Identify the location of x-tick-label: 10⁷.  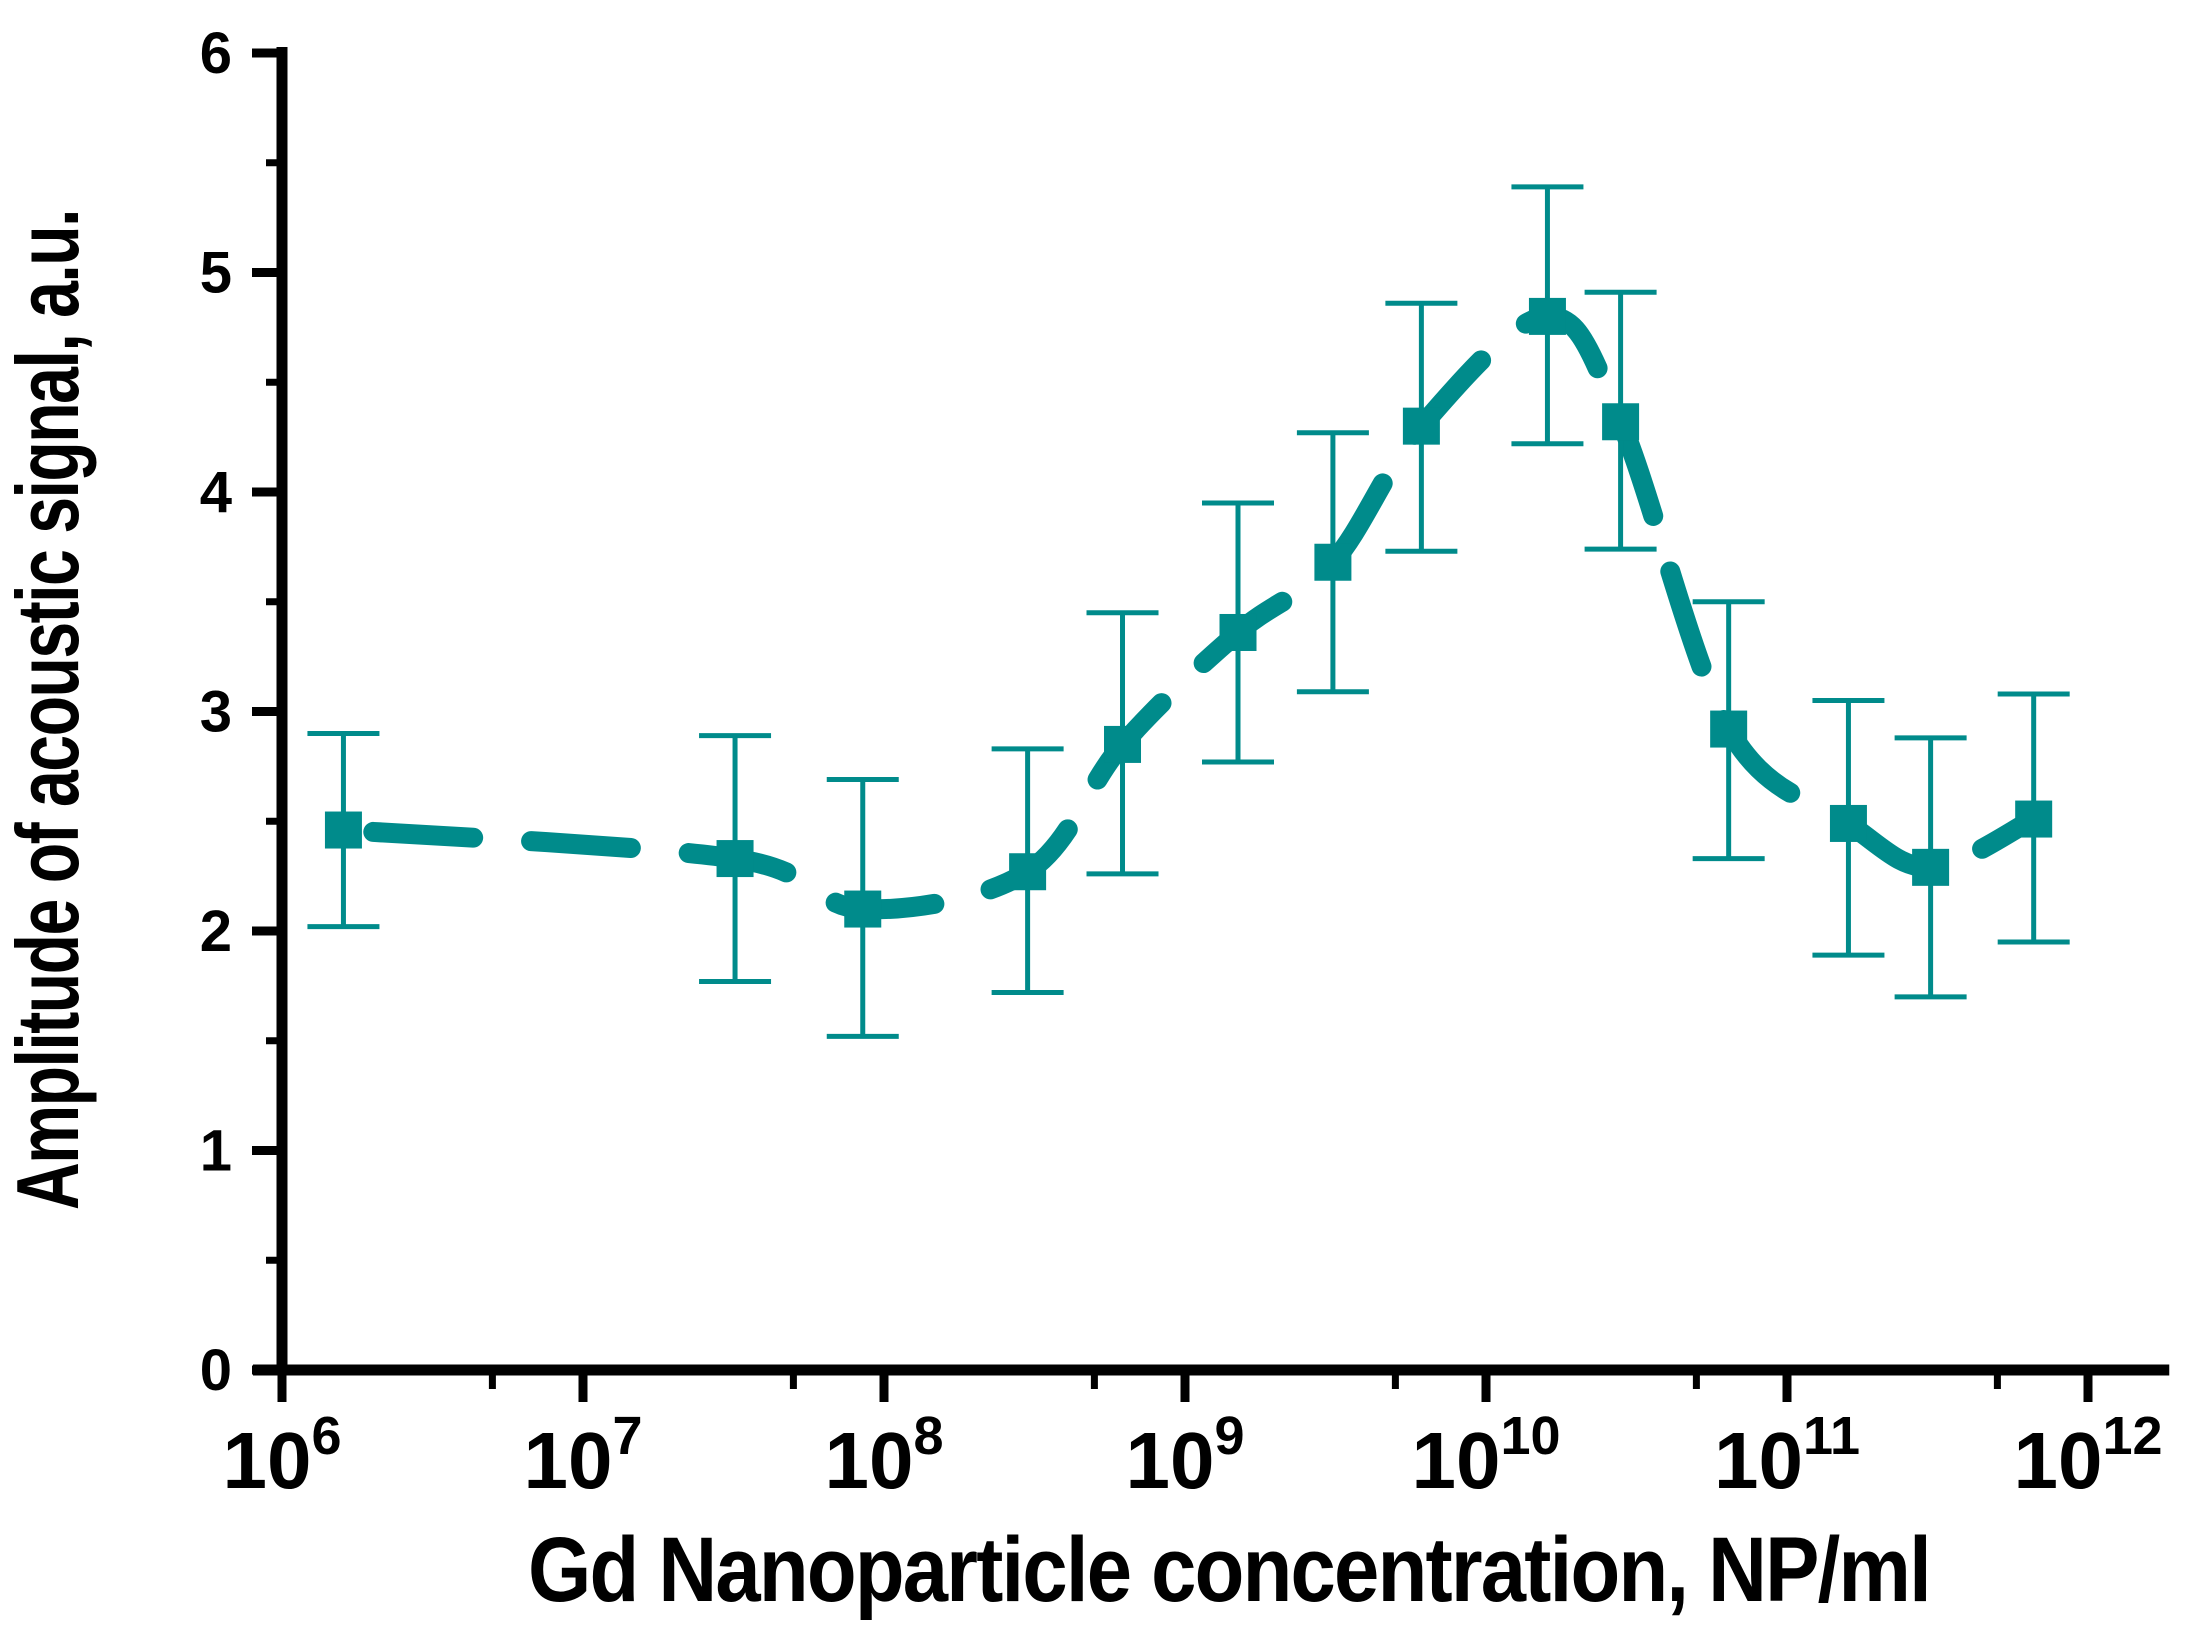
(582, 1455).